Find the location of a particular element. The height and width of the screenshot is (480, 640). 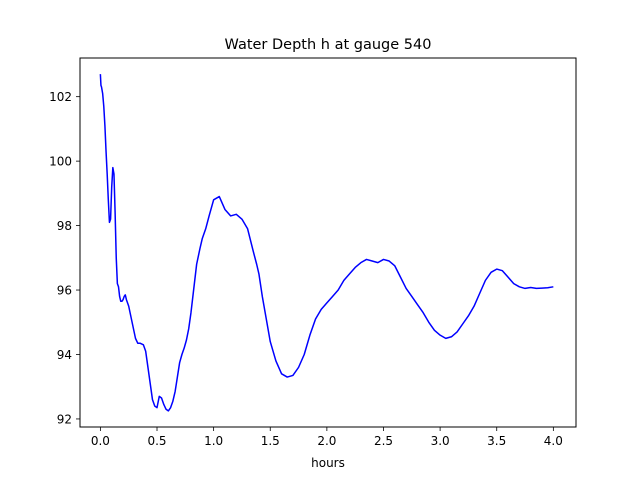

chart-title: Water Depth h at gauge 540 is located at coordinates (328, 45).